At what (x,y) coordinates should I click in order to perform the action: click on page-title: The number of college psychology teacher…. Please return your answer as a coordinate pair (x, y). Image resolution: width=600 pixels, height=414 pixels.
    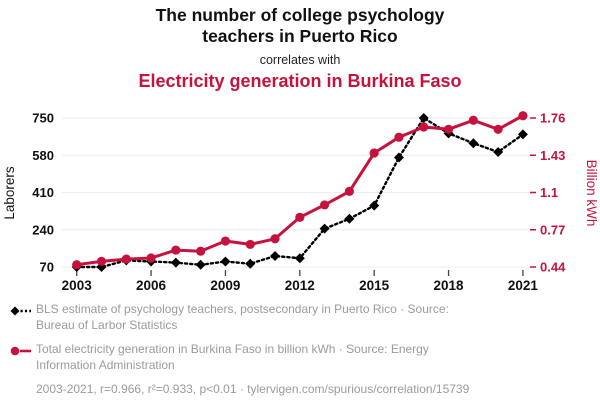
    Looking at the image, I should click on (300, 26).